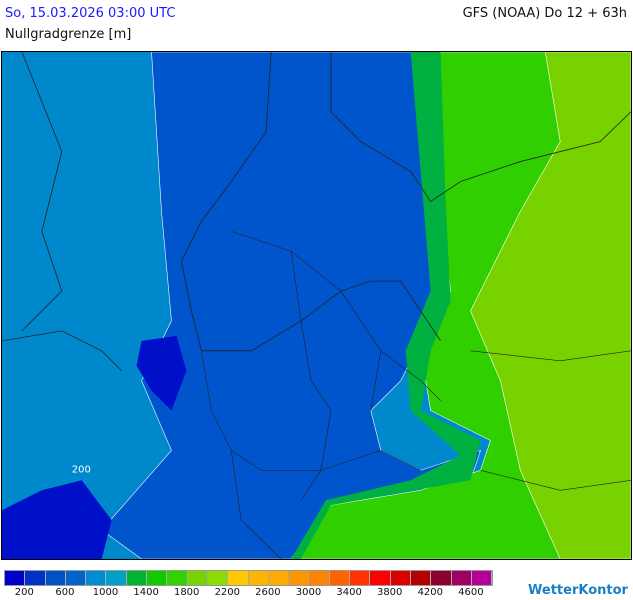  What do you see at coordinates (161, 373) in the screenshot?
I see `map-zone-west-low` at bounding box center [161, 373].